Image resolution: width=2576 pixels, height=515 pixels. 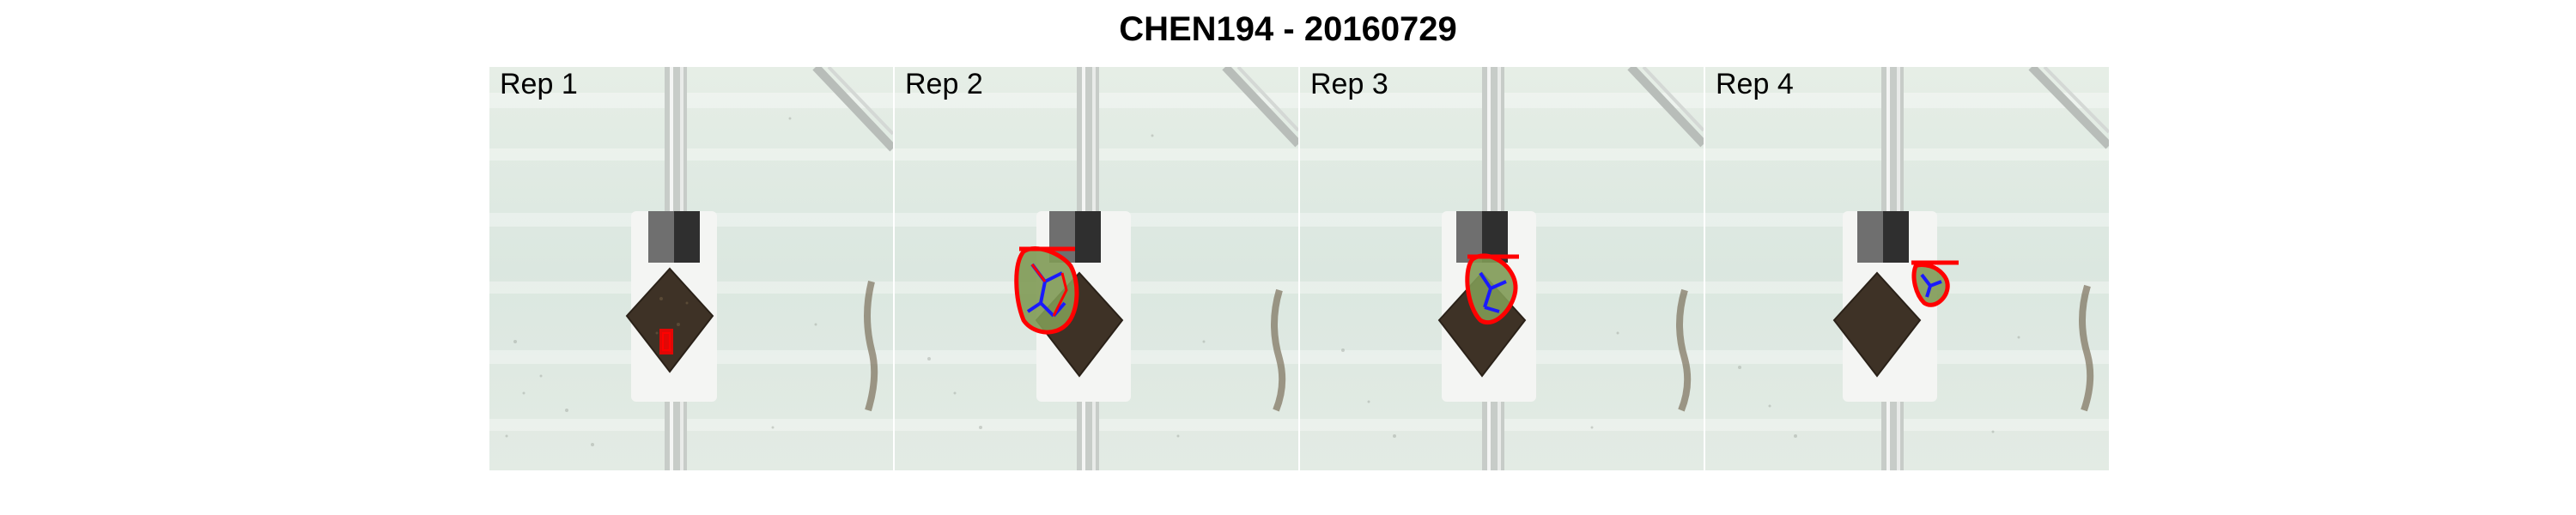 I want to click on rep-panel-2: Rep 2, so click(x=1096, y=268).